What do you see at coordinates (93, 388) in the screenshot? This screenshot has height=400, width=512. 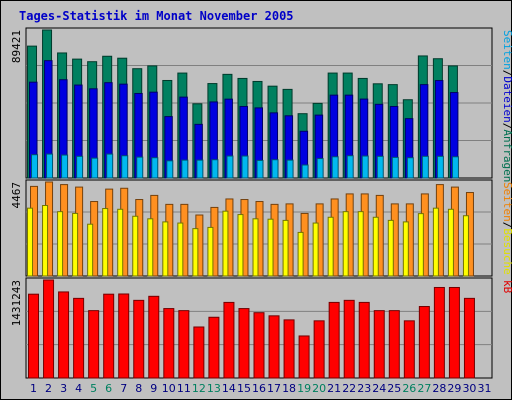 I see `x-tick-label-5: 5` at bounding box center [93, 388].